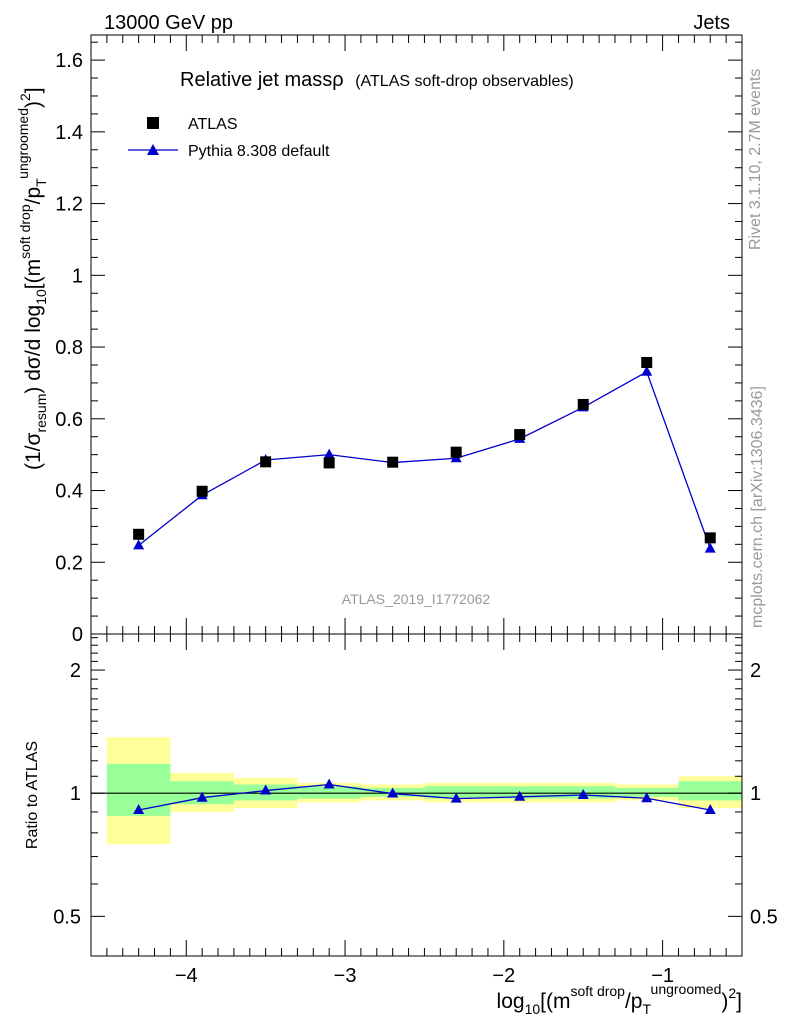  What do you see at coordinates (755, 159) in the screenshot?
I see `rivet-version-label: Rivet 3.1.10, 2.7M events` at bounding box center [755, 159].